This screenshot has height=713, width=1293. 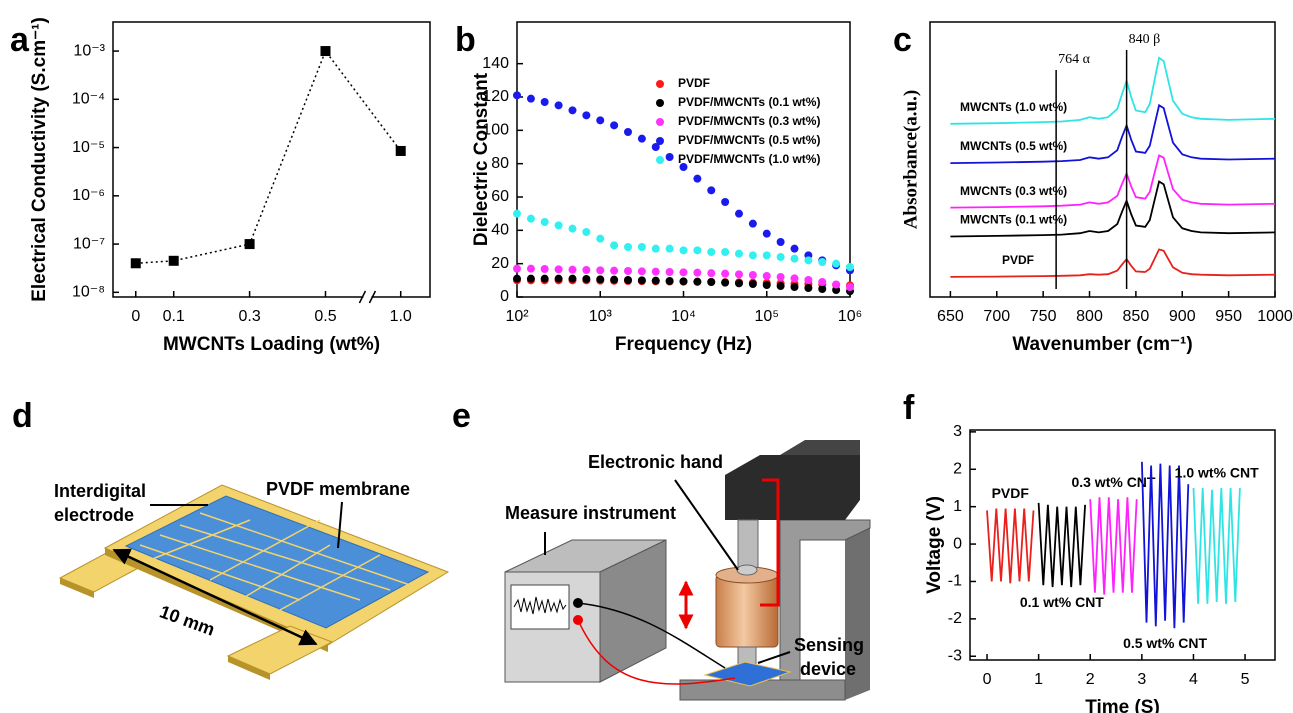 I want to click on panel-label: b, so click(x=465, y=40).